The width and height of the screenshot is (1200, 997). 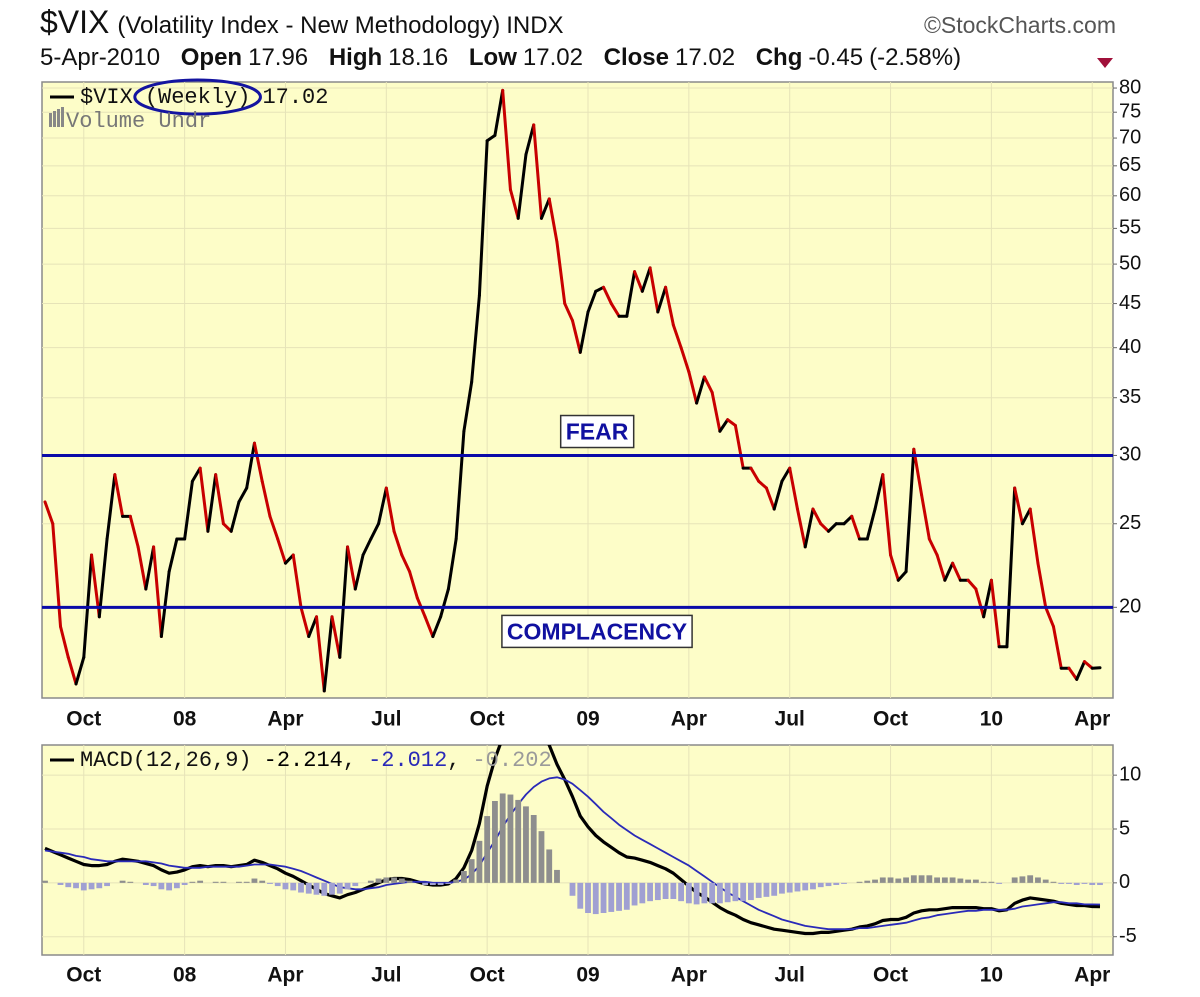 I want to click on reference-label-box, so click(x=597, y=631).